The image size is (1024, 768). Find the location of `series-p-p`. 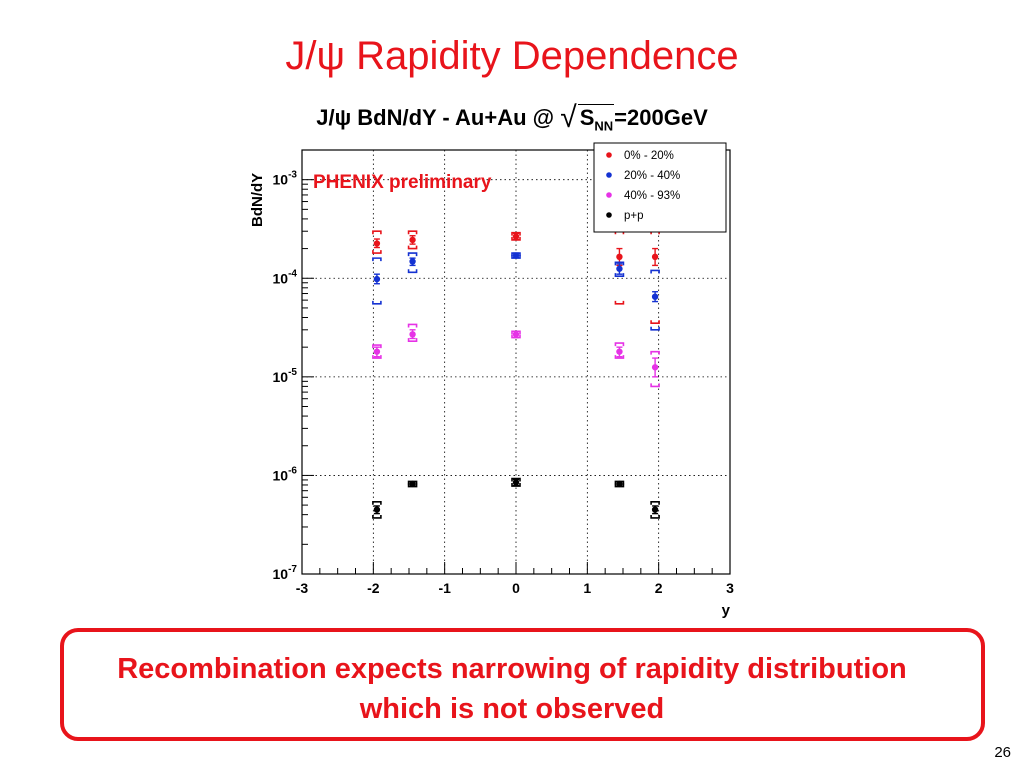

series-p-p is located at coordinates (516, 498).